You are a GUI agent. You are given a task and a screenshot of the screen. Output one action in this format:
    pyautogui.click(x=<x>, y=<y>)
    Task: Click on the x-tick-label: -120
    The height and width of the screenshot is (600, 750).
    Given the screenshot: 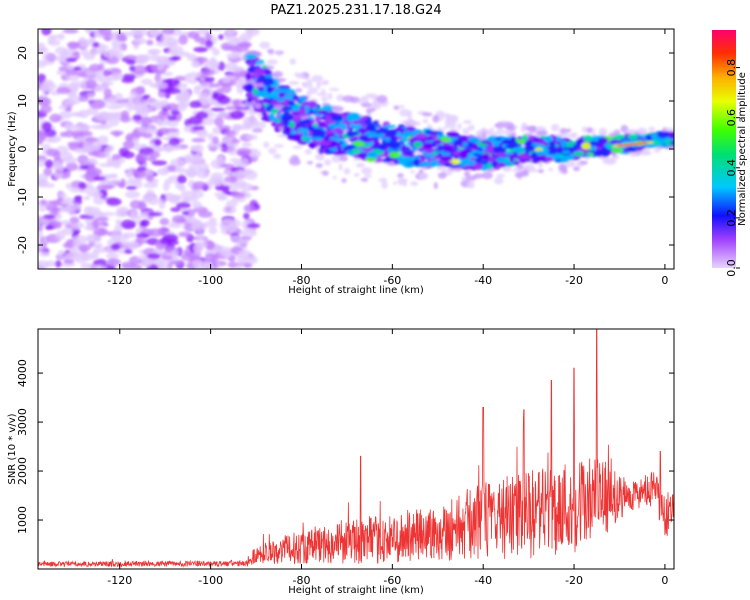 What is the action you would take?
    pyautogui.click(x=119, y=280)
    